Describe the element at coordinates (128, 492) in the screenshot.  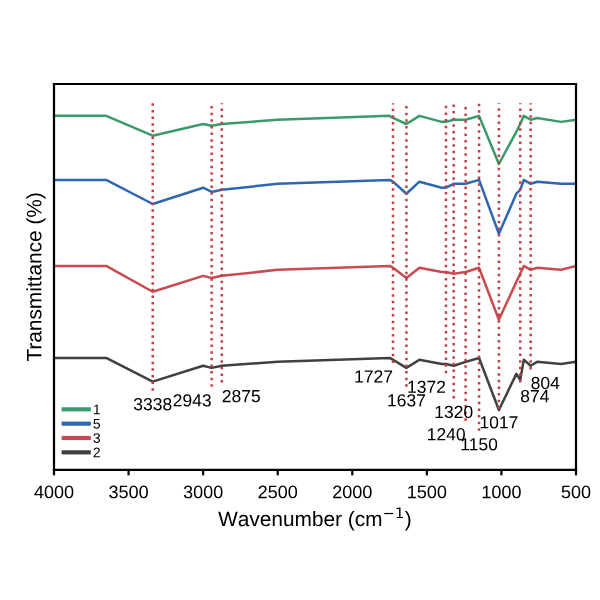
I see `x-tick-label: 3500` at that location.